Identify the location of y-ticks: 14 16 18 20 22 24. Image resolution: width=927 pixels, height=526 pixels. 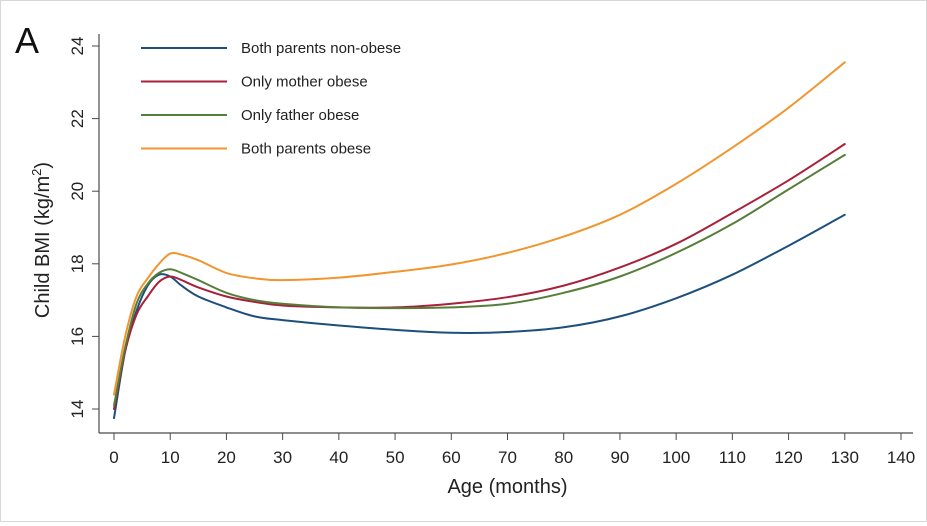
(83, 228).